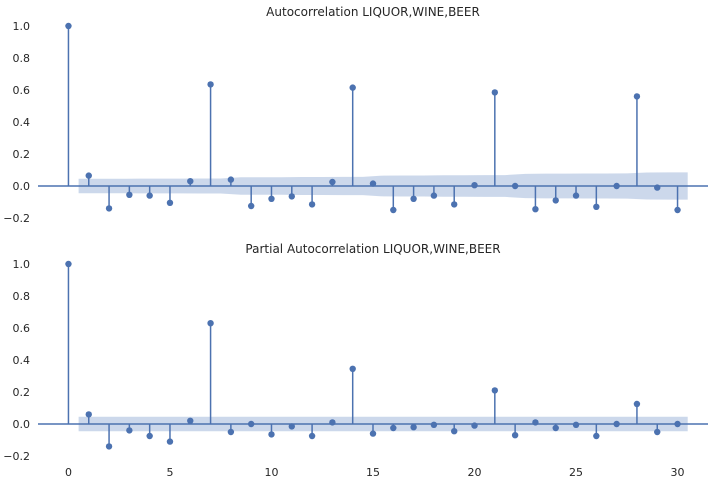 The height and width of the screenshot is (486, 715). What do you see at coordinates (678, 472) in the screenshot?
I see `pacf-xtick-label: 30` at bounding box center [678, 472].